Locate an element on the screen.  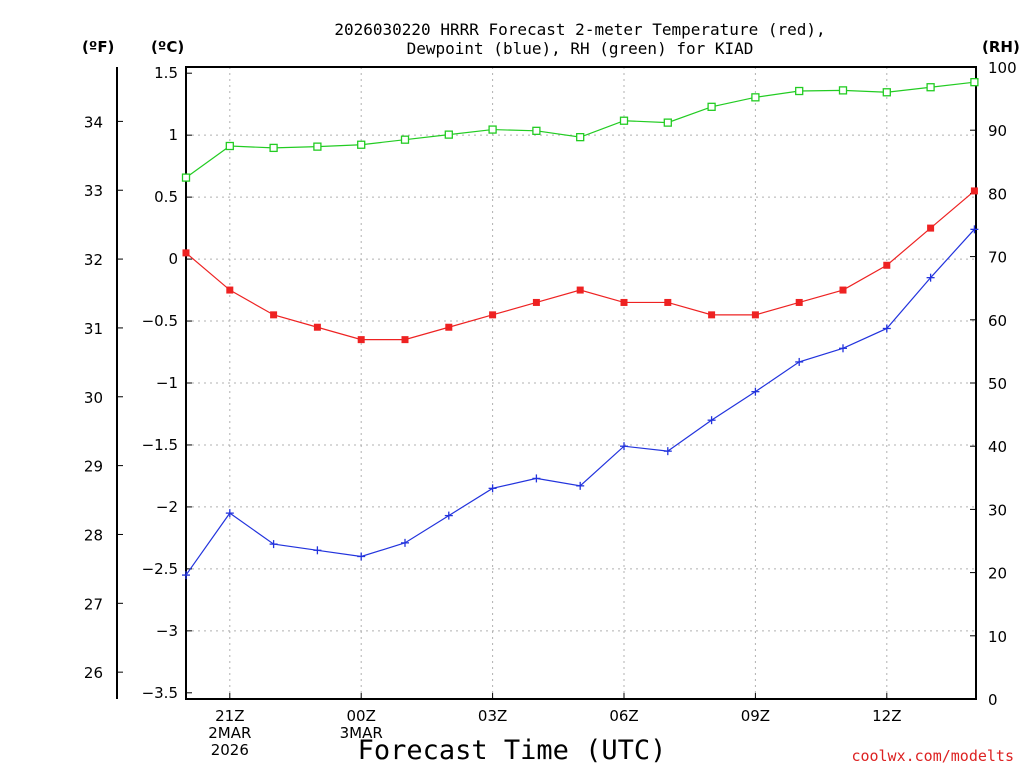
x-tick-label: 3MAR is located at coordinates (361, 733).